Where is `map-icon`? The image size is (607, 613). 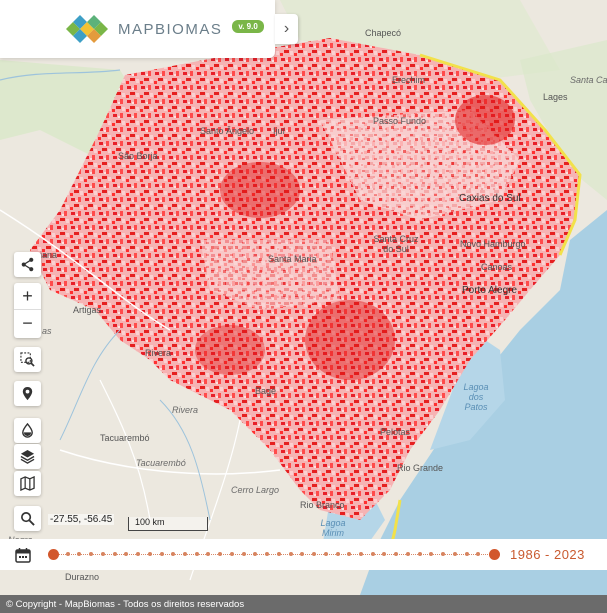
map-icon is located at coordinates (27, 483).